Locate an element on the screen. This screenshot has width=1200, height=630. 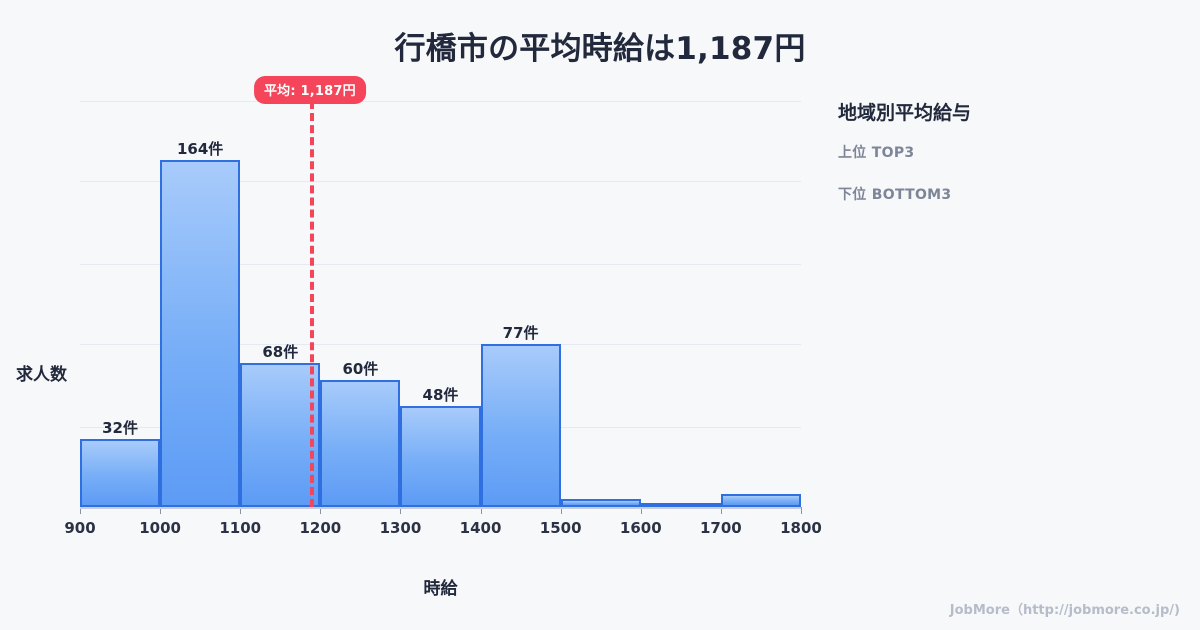
x-tick-label: 1600 is located at coordinates (640, 528).